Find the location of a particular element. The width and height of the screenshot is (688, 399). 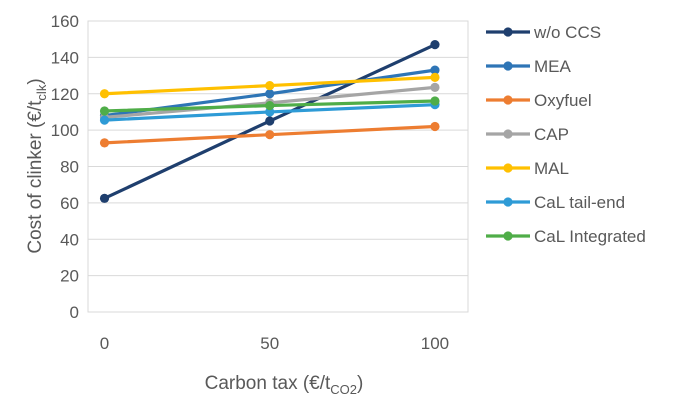

y-axis-ticks: 0 20 40 60 80 100 120 140 160 is located at coordinates (65, 167).